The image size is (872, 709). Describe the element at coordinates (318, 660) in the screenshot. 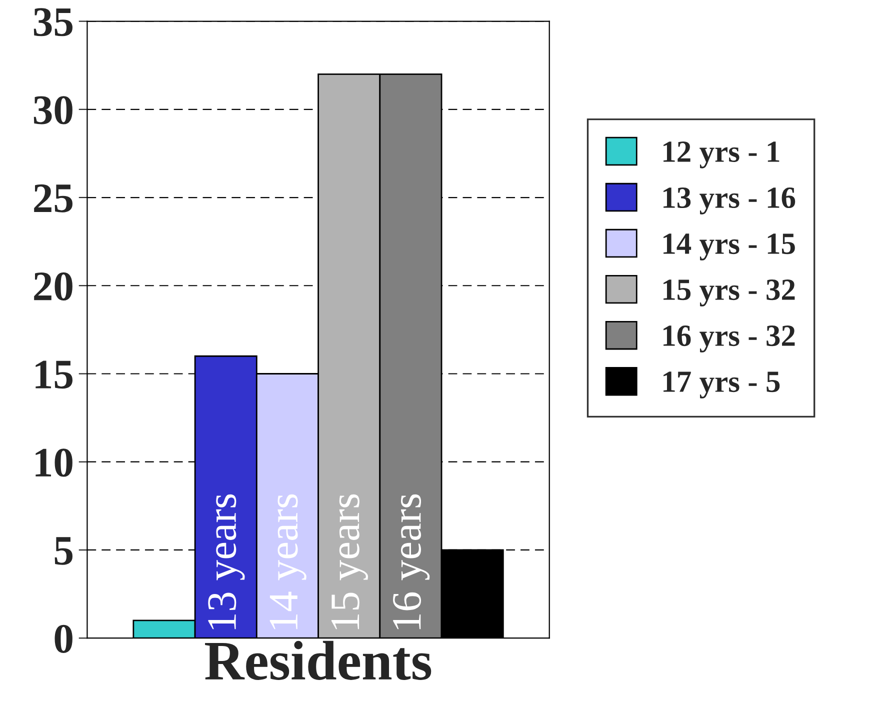

I see `x-tick-label: Residents` at that location.